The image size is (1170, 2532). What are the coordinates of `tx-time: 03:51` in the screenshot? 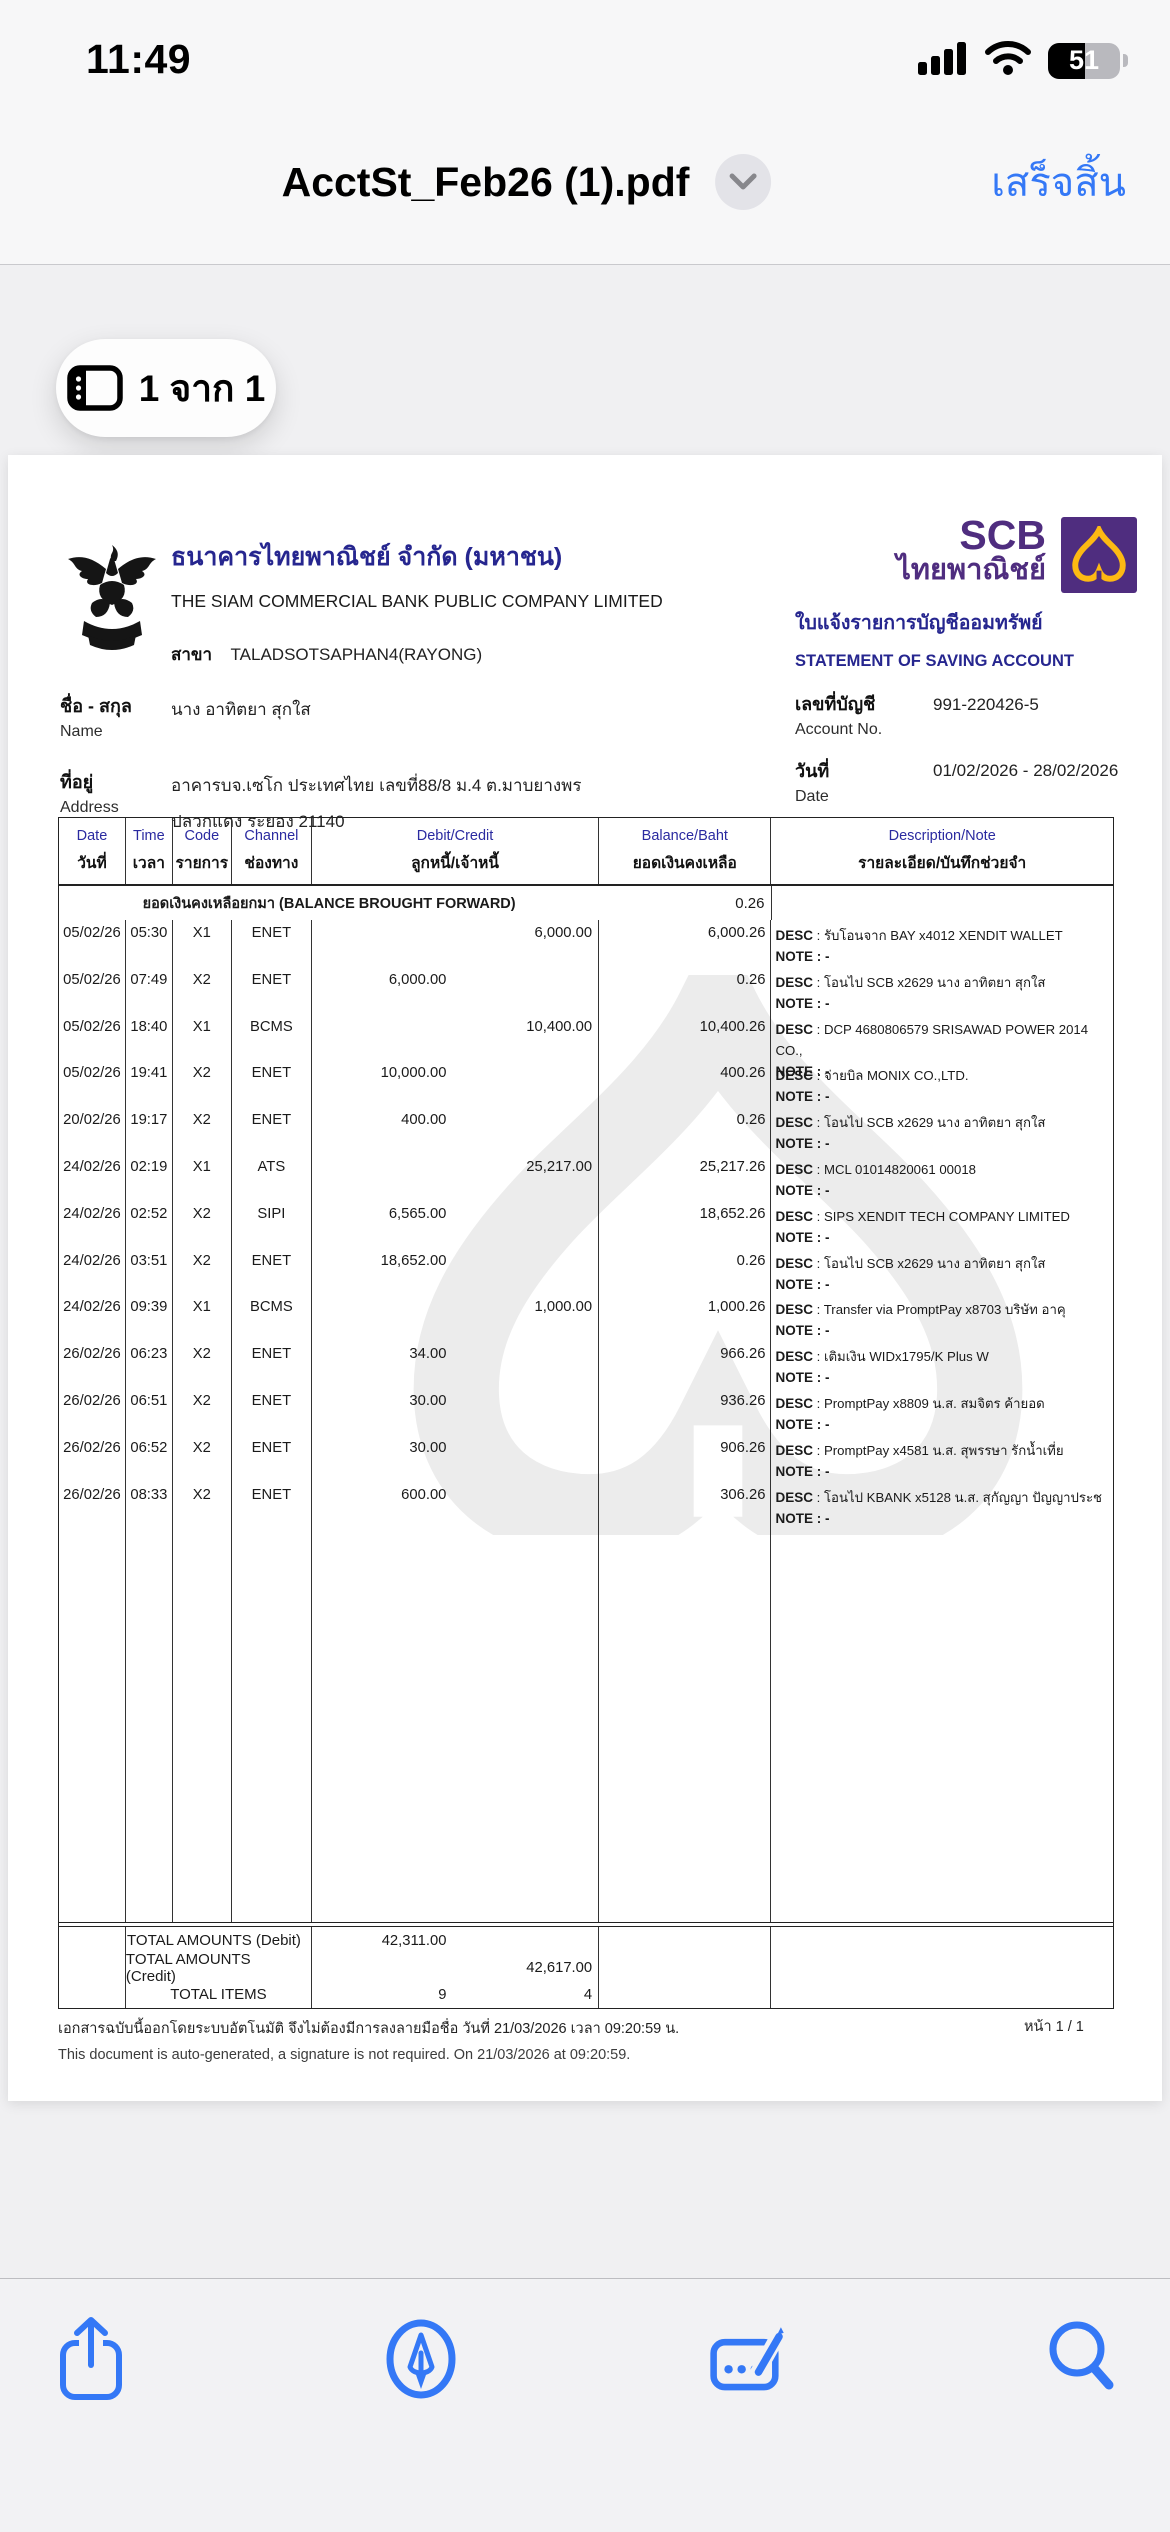 It's located at (149, 1271).